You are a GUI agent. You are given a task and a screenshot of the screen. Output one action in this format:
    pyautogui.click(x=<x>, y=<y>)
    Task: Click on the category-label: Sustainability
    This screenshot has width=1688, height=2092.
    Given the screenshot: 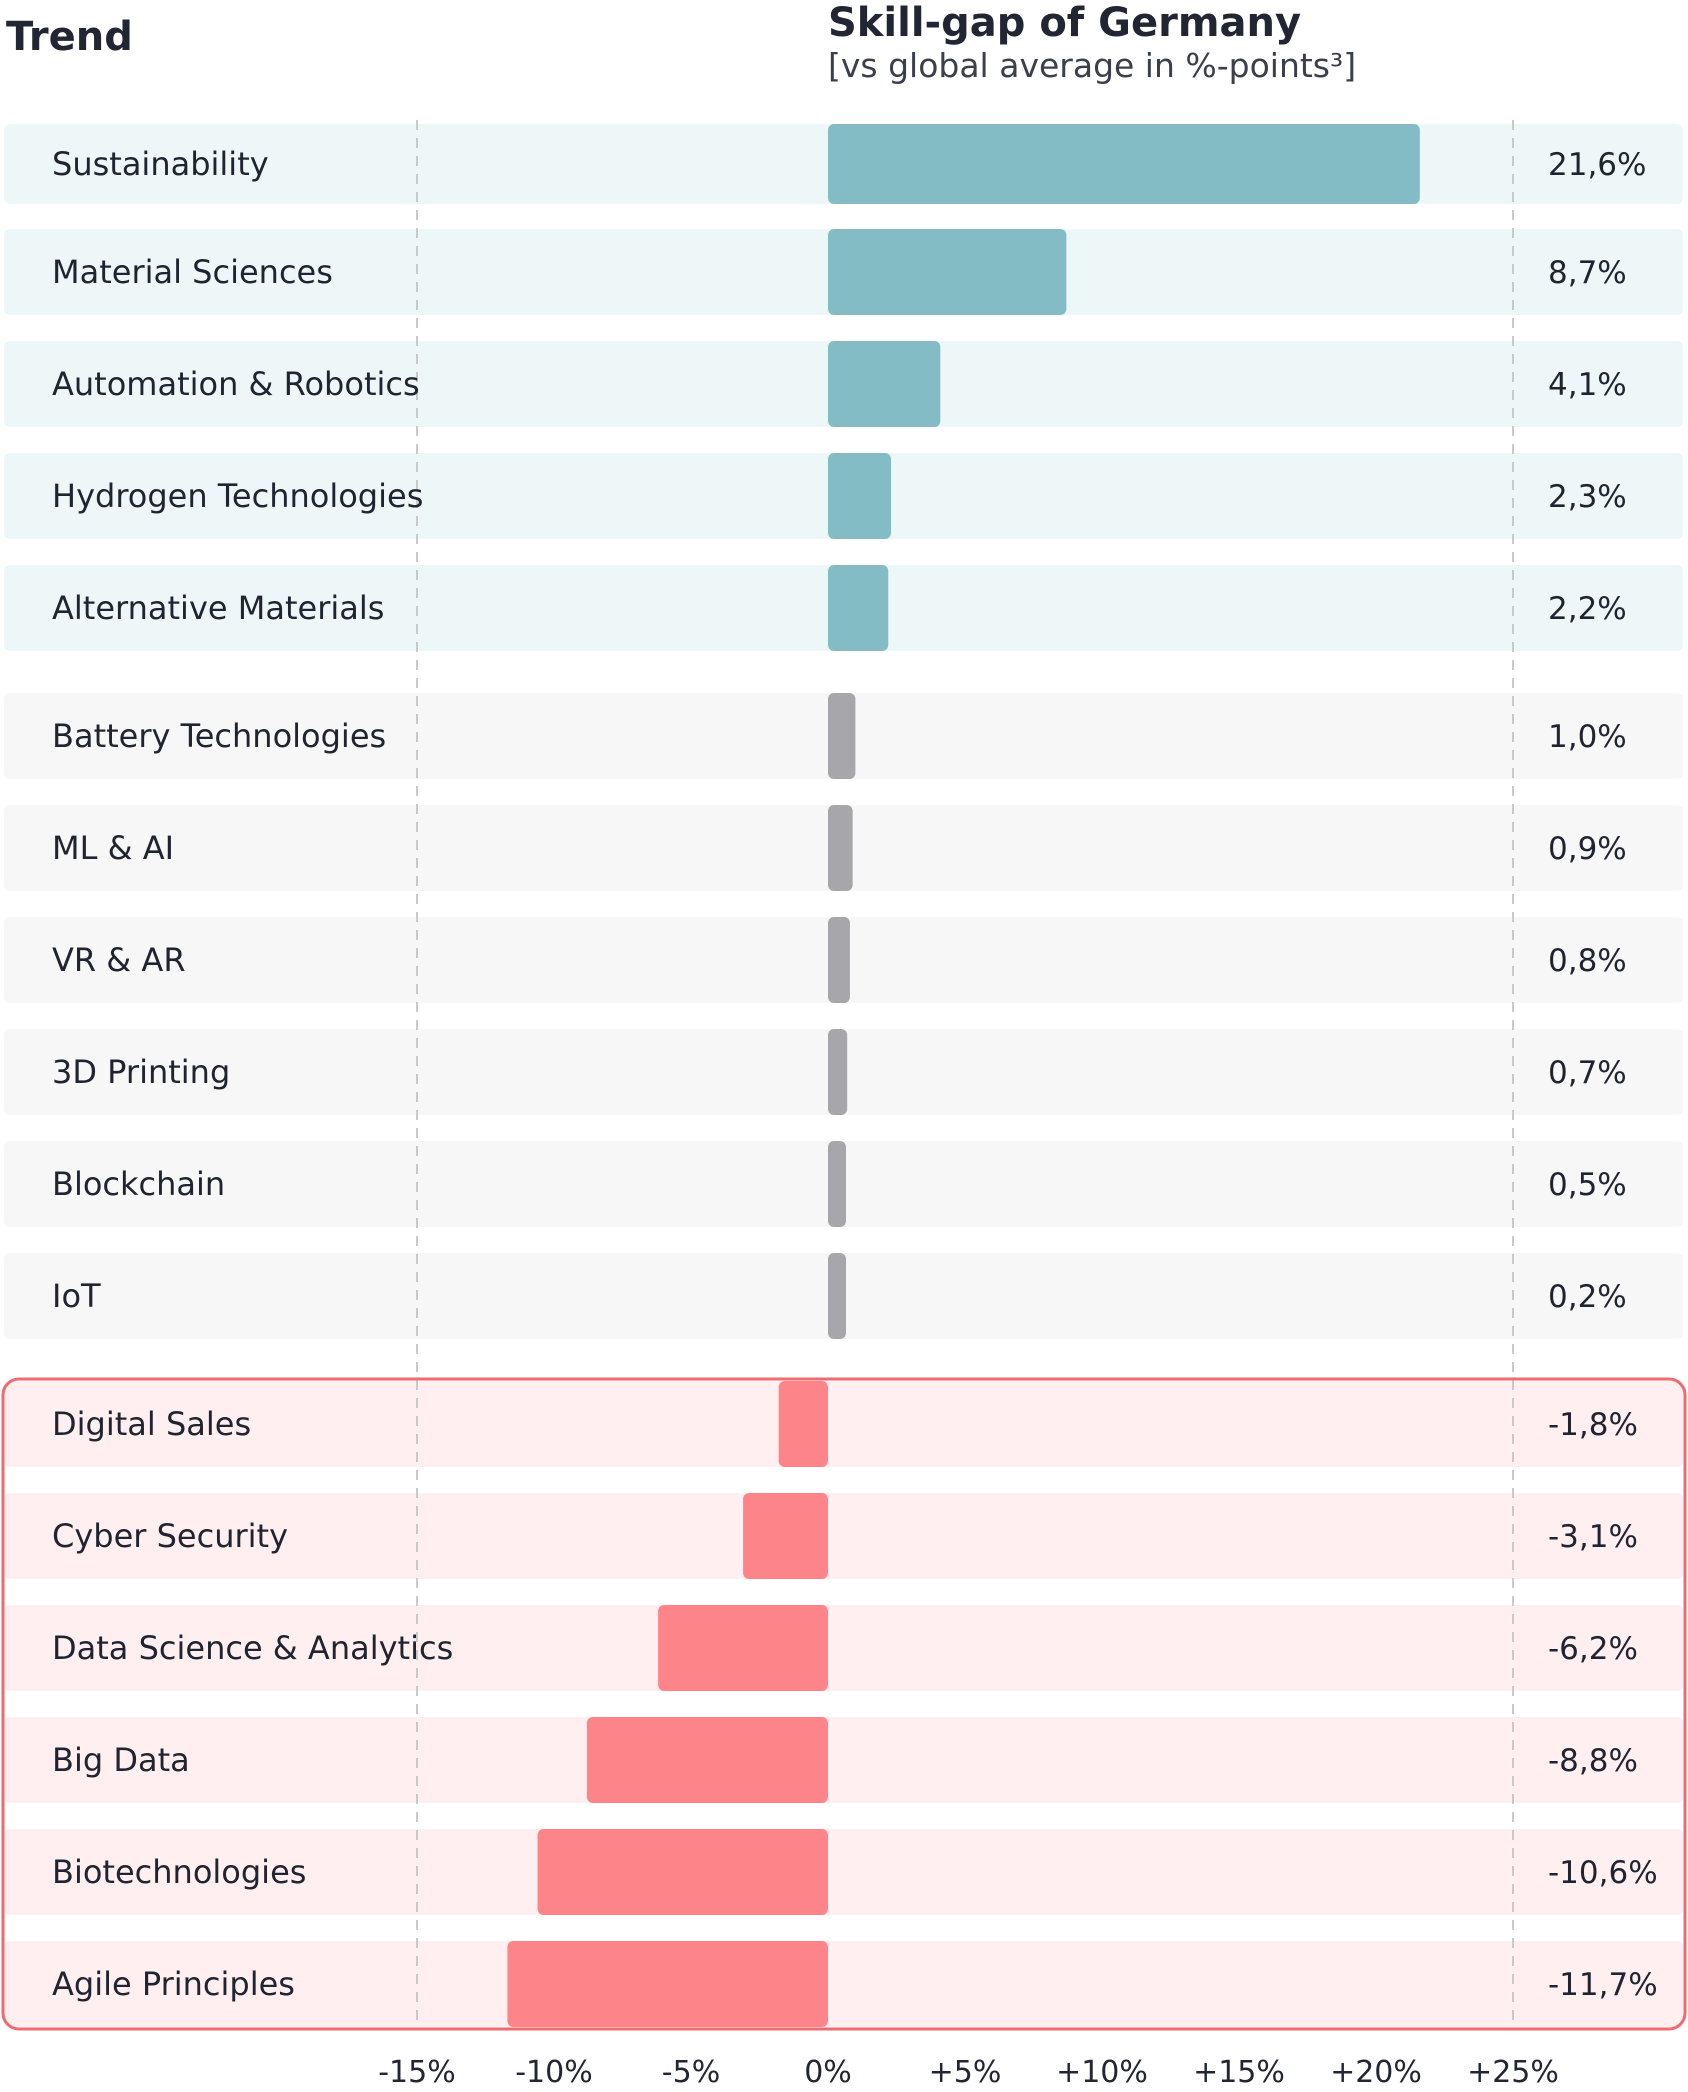 What is the action you would take?
    pyautogui.click(x=160, y=164)
    